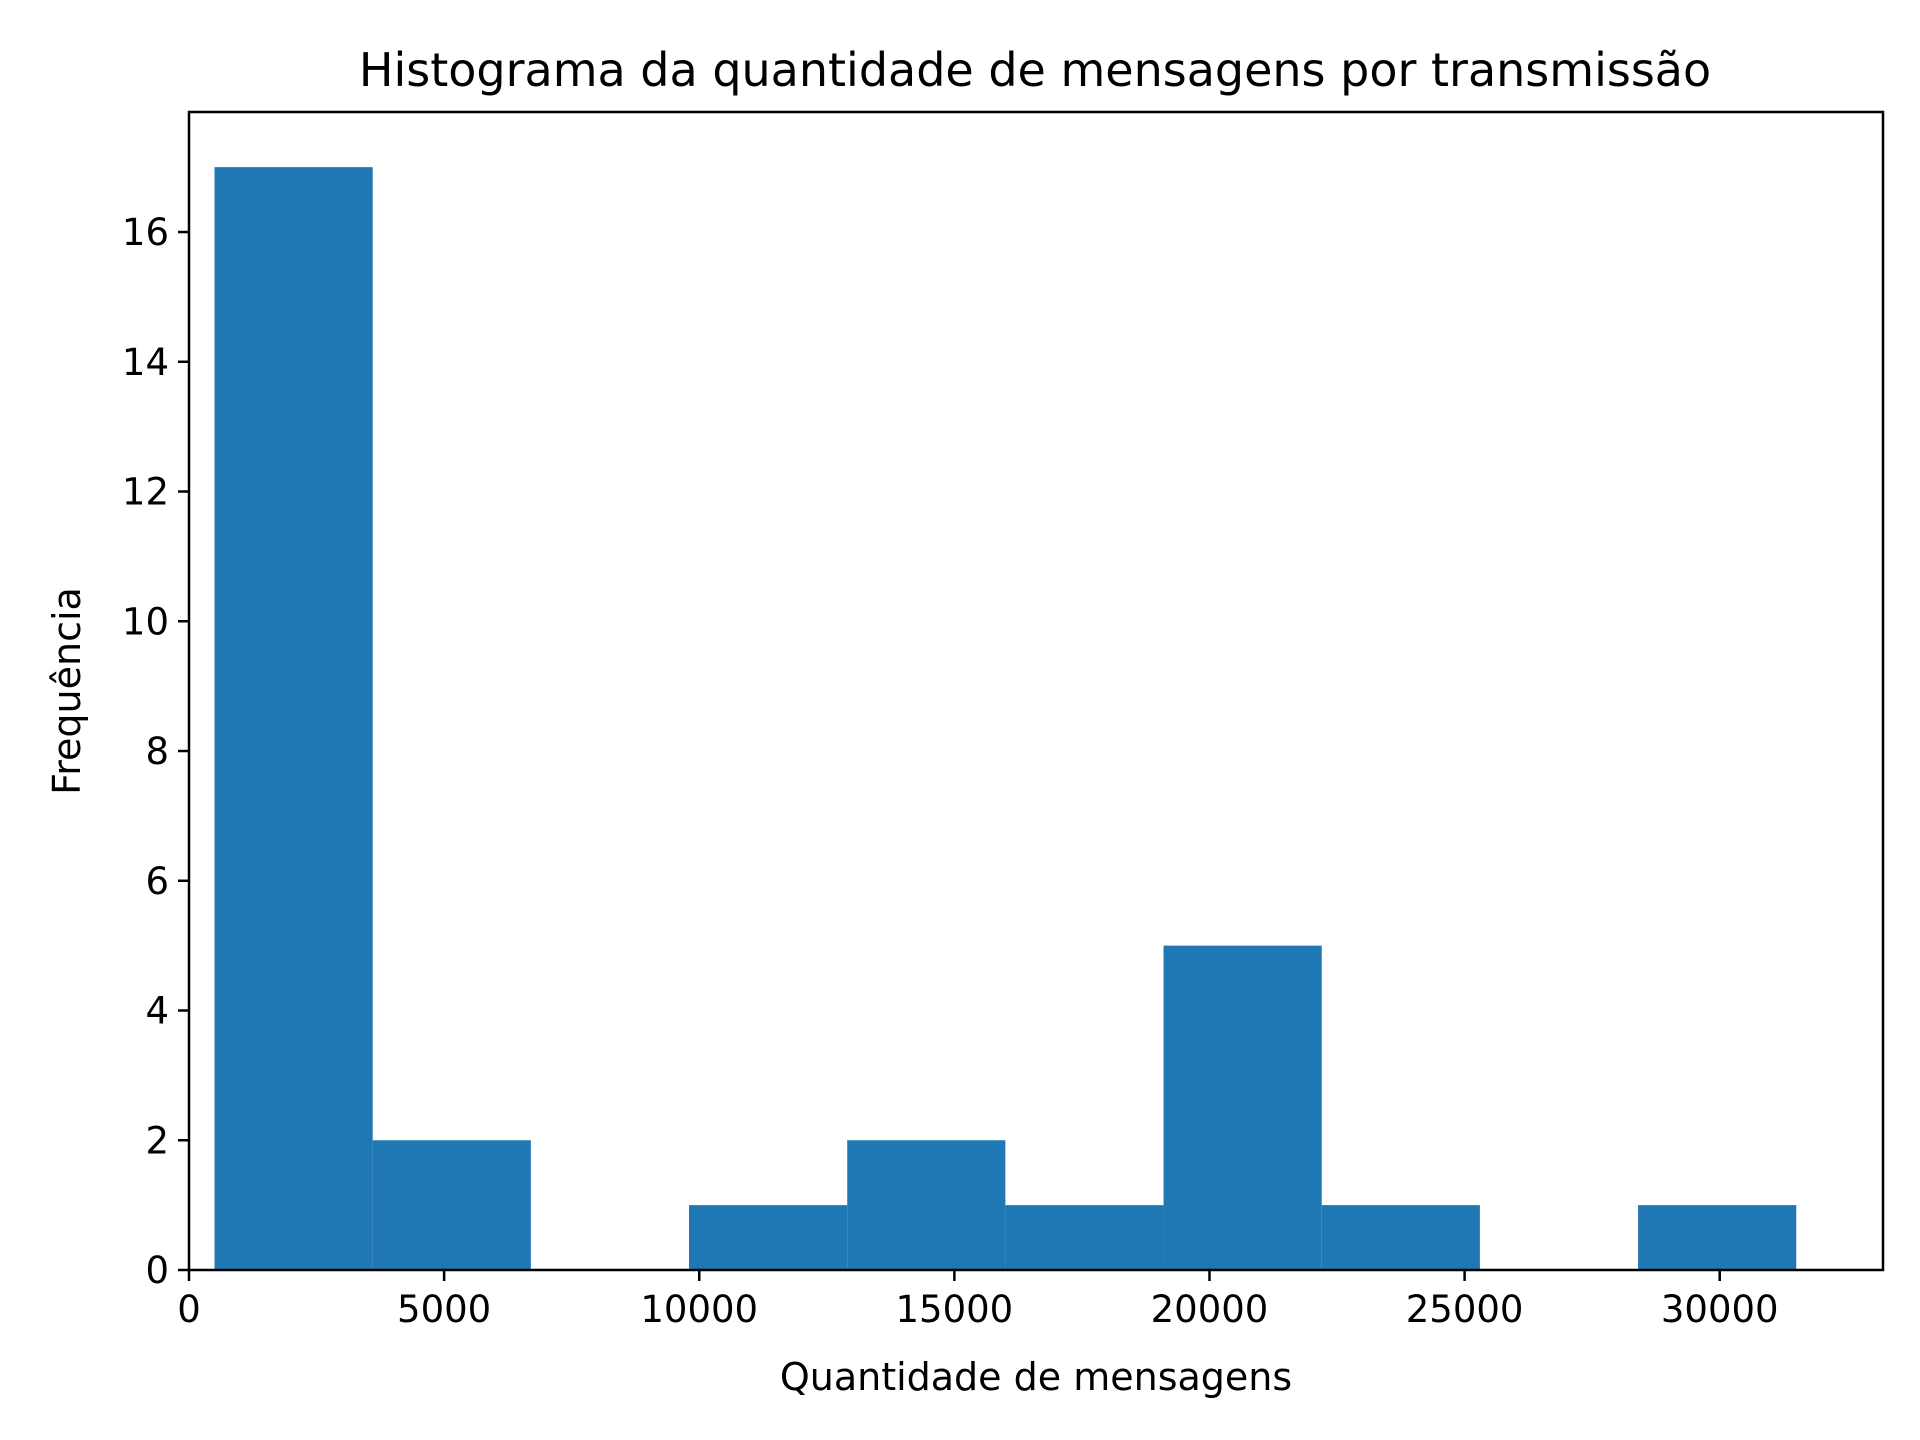 Image resolution: width=1920 pixels, height=1440 pixels. Describe the element at coordinates (157, 1140) in the screenshot. I see `y-tick-label: 2` at that location.